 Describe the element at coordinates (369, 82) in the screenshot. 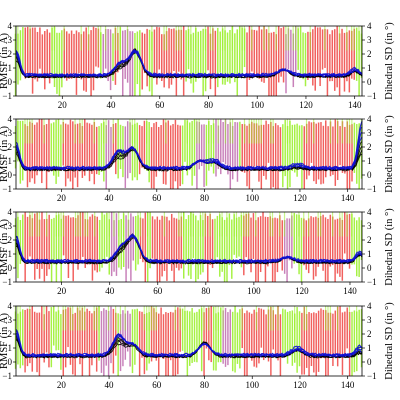

I see `y-tick-label-right: 0` at that location.